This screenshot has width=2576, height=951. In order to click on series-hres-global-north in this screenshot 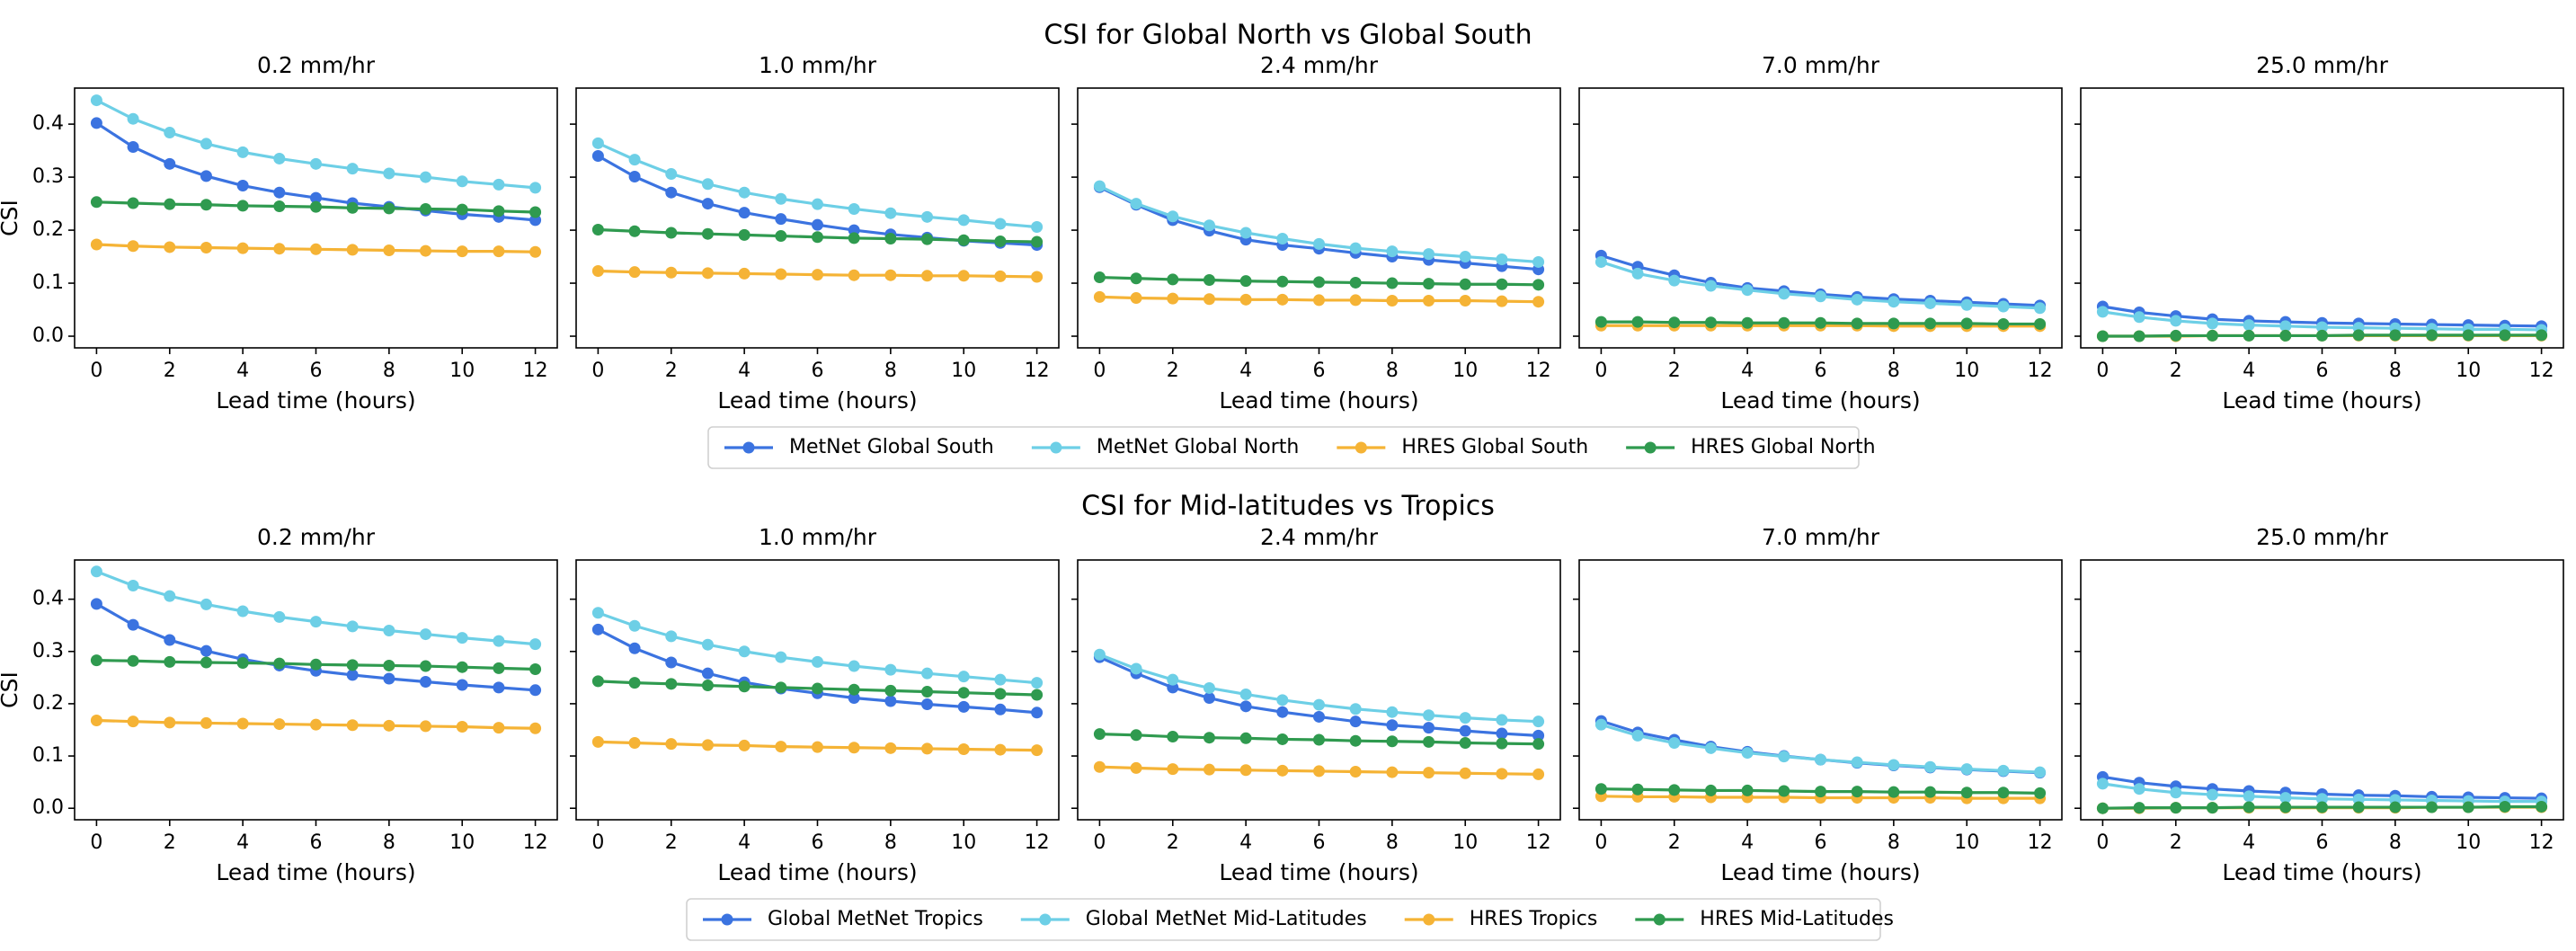, I will do `click(1319, 281)`.